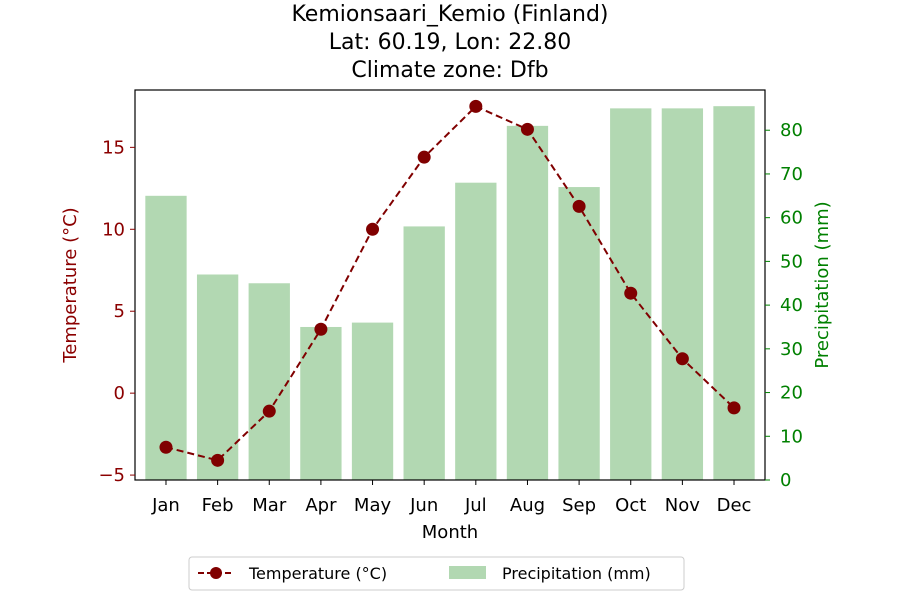 Image resolution: width=900 pixels, height=600 pixels. I want to click on y-axis-right: 0 10 20 30 40 50 60 70 80, so click(784, 305).